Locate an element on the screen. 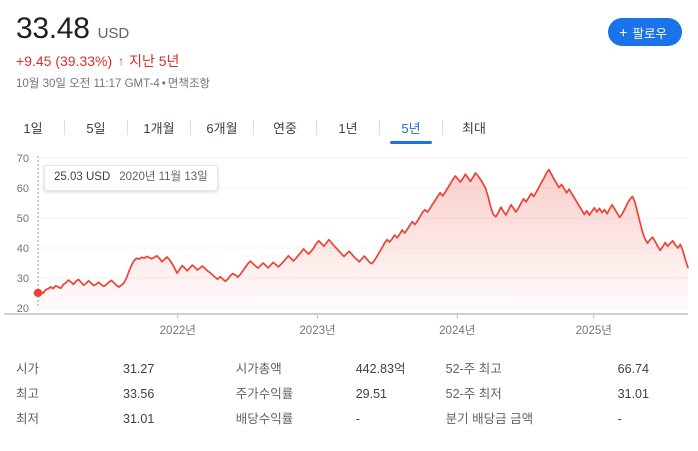 This screenshot has height=451, width=698. plus-icon: + is located at coordinates (623, 32).